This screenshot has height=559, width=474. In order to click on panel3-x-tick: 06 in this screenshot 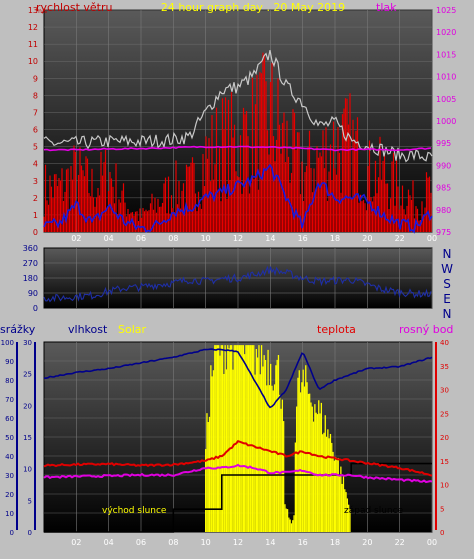, I will do `click(141, 542)`.